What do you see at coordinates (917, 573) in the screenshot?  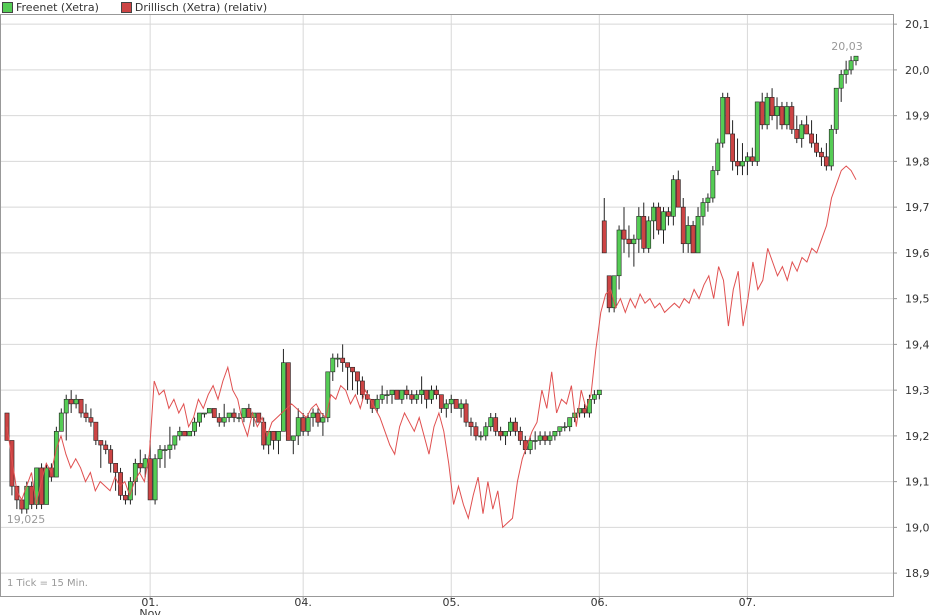 I see `y-tick-label: 18,9` at bounding box center [917, 573].